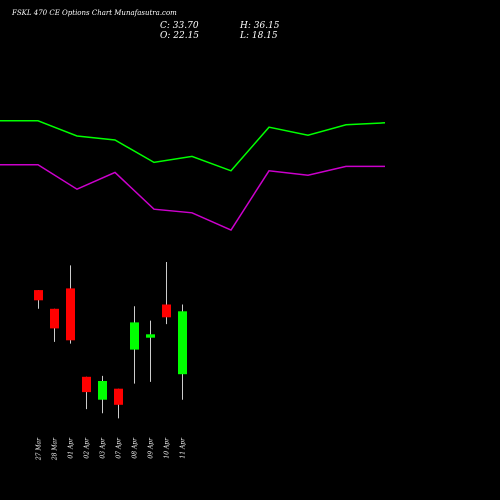 The image size is (500, 500). What do you see at coordinates (179, 26) in the screenshot?
I see `close-value: C: 33.70` at bounding box center [179, 26].